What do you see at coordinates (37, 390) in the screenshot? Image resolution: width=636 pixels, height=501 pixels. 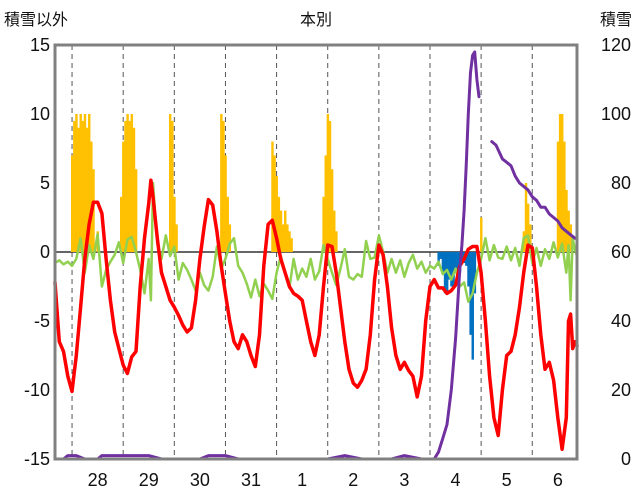 I see `left-tick-label: -10` at bounding box center [37, 390].